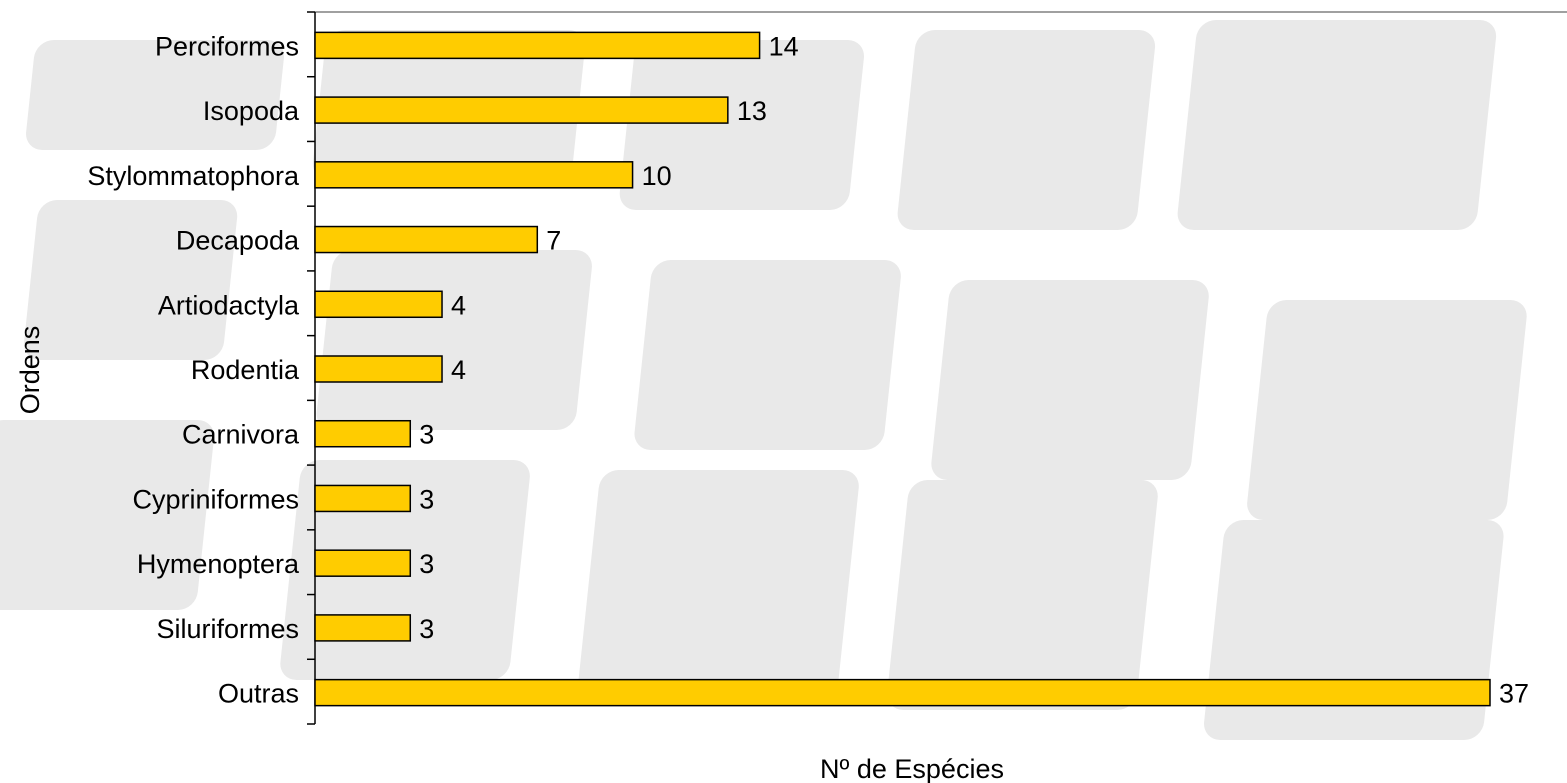 The image size is (1567, 783). What do you see at coordinates (251, 111) in the screenshot?
I see `category-label: Isopoda` at bounding box center [251, 111].